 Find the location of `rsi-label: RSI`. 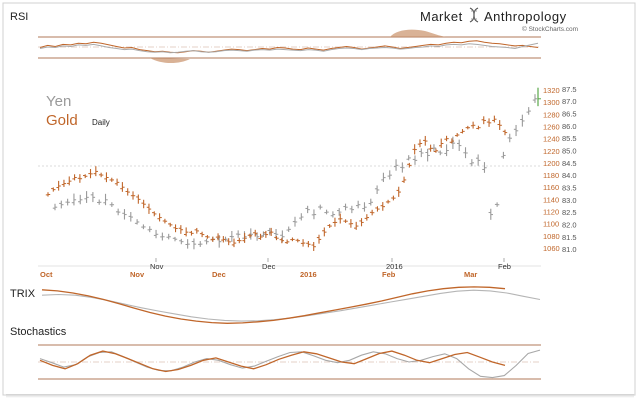

rsi-label: RSI is located at coordinates (19, 17).